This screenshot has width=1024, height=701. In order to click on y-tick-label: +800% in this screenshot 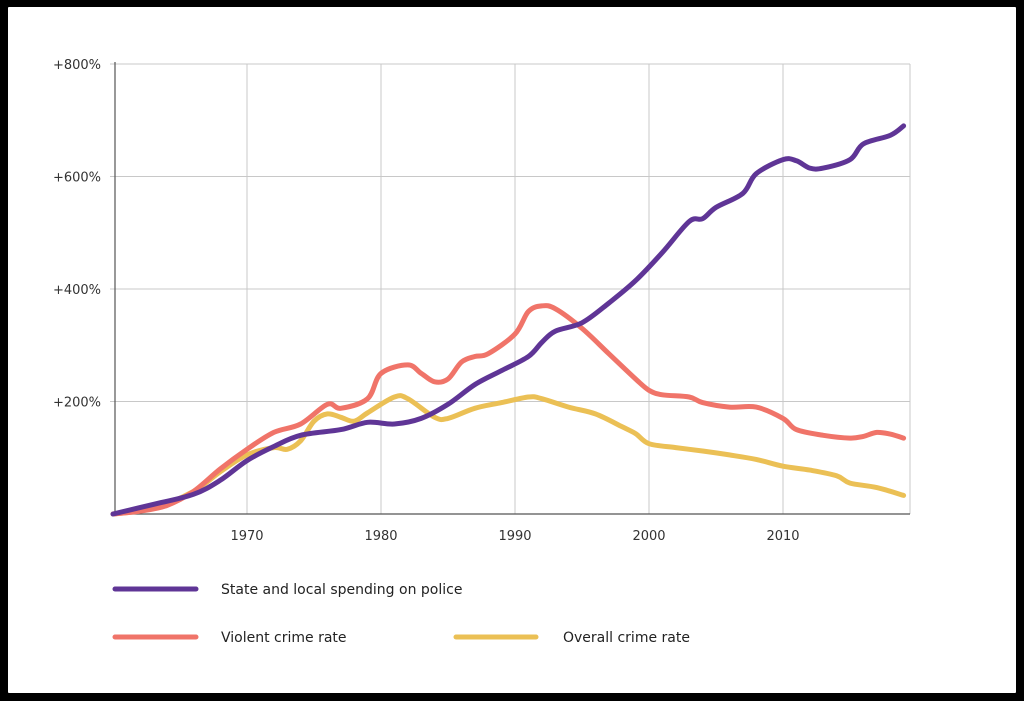, I will do `click(77, 65)`.